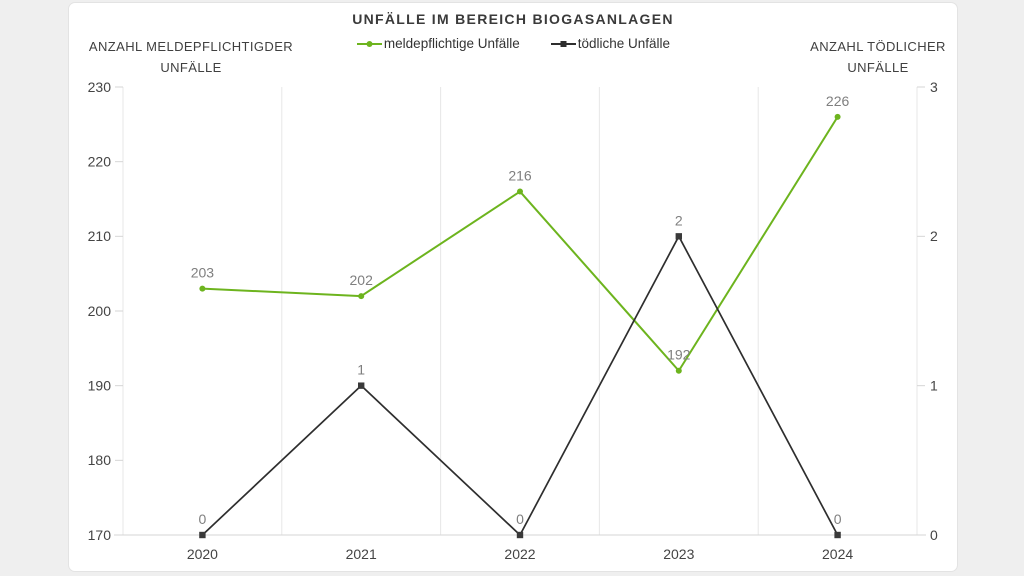 The height and width of the screenshot is (576, 1024). Describe the element at coordinates (100, 162) in the screenshot. I see `left-axis-tick-label: 220` at that location.